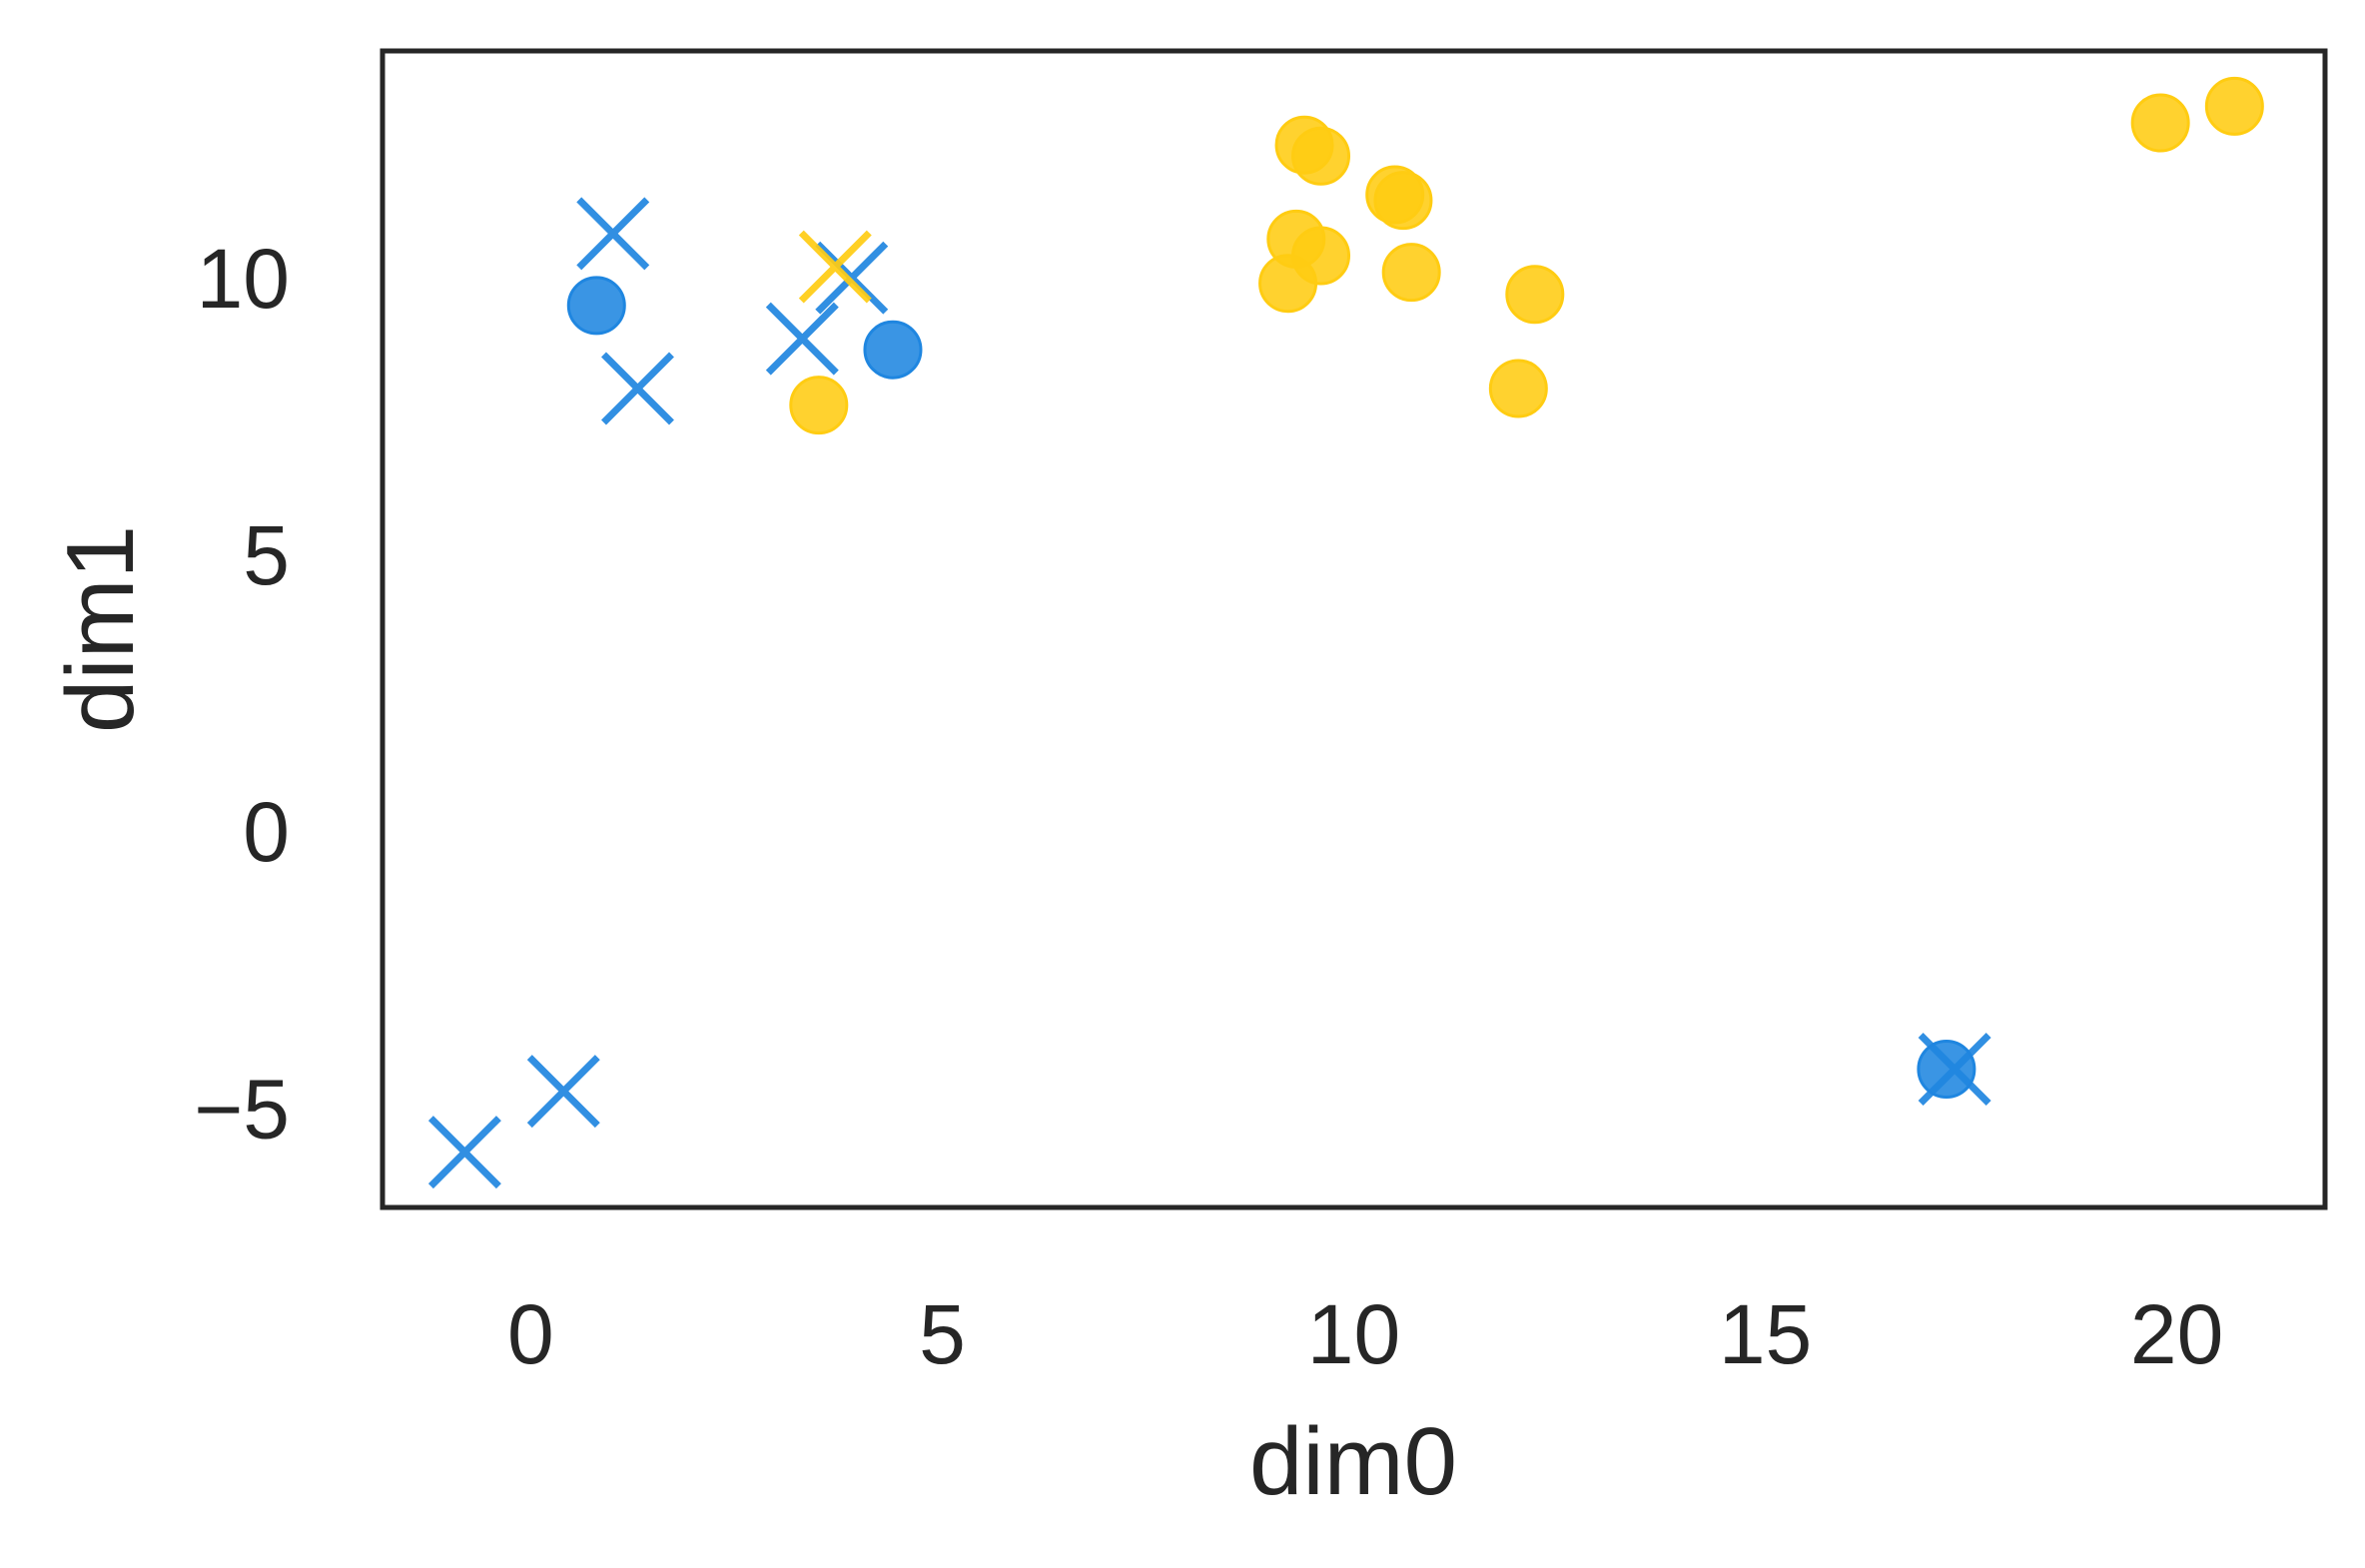 This screenshot has height=1568, width=2365. Describe the element at coordinates (266, 555) in the screenshot. I see `y-tick-label: 5` at that location.